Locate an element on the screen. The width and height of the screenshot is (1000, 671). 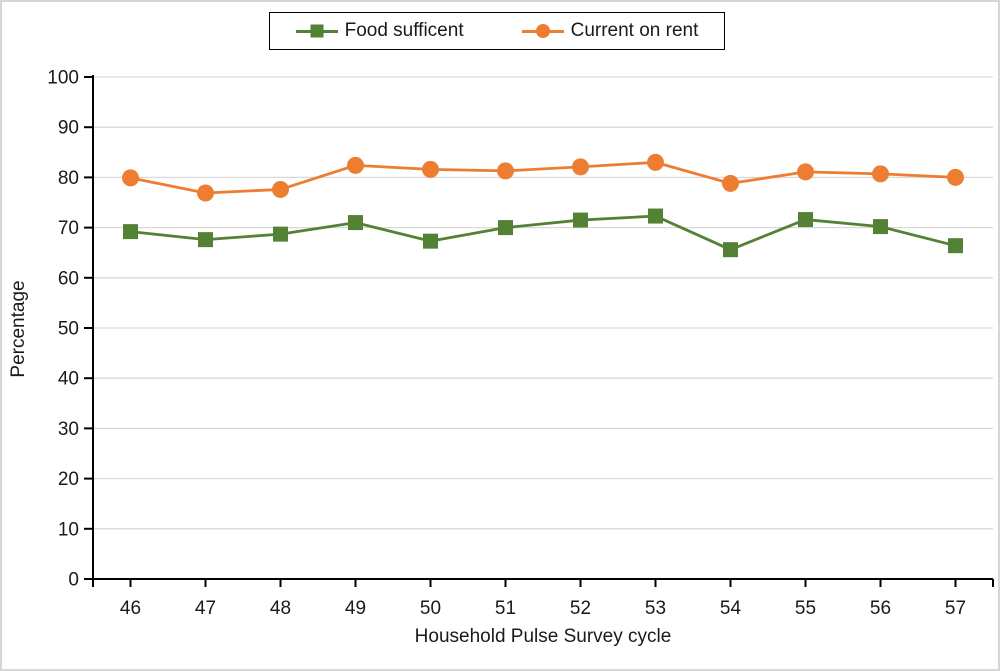
y-tick-label: 70 is located at coordinates (68, 228).